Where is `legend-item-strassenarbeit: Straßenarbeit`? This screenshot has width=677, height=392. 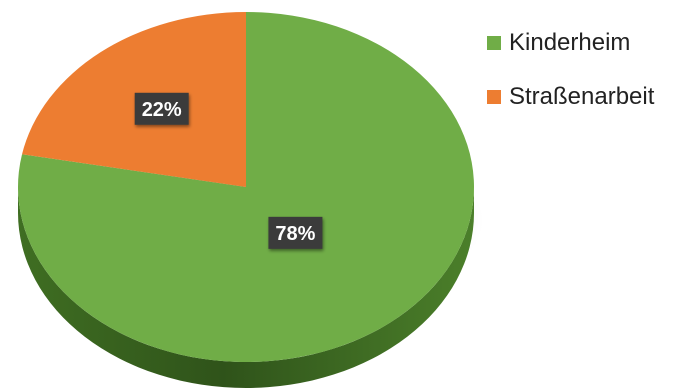 legend-item-strassenarbeit: Straßenarbeit is located at coordinates (570, 97).